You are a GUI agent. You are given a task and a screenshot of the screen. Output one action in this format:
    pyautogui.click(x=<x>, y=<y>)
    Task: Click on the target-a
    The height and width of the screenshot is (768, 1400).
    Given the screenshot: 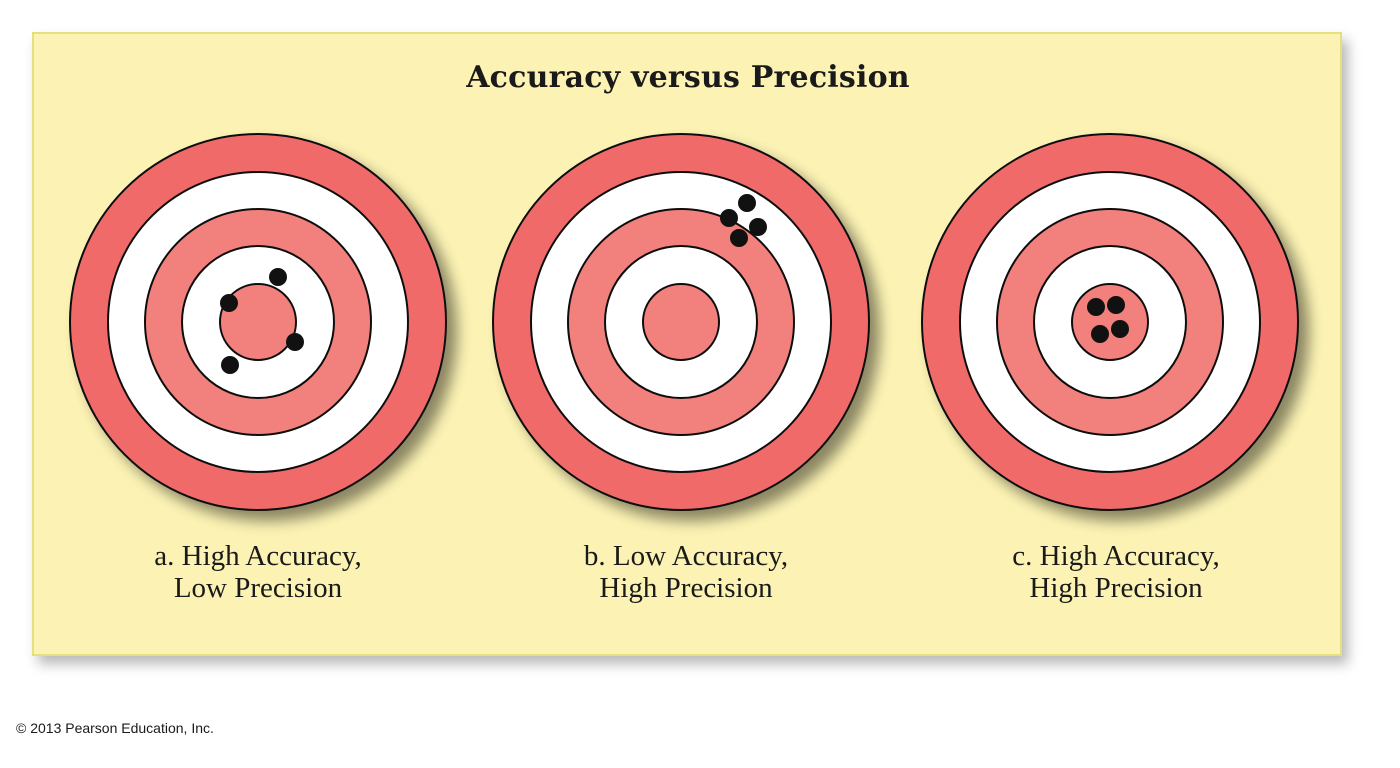 What is the action you would take?
    pyautogui.click(x=258, y=322)
    